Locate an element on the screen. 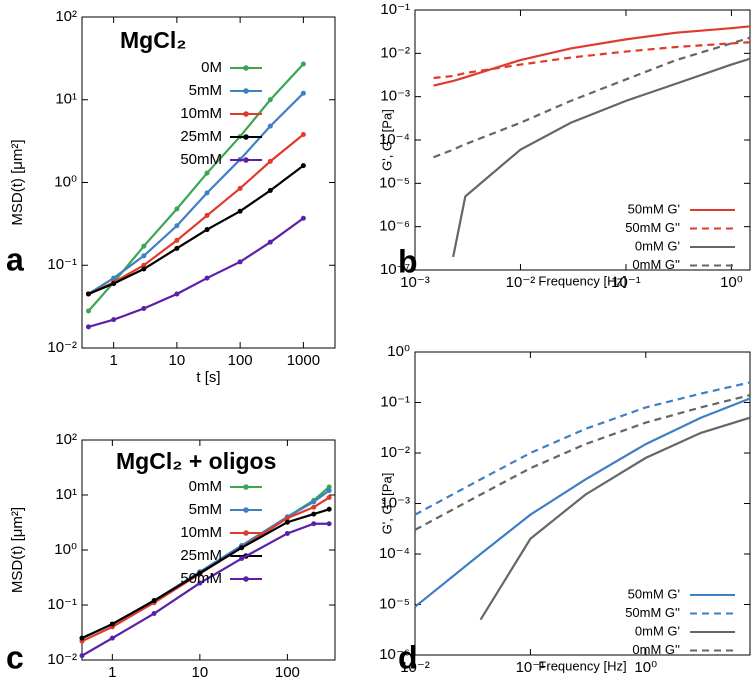  panel-label: a is located at coordinates (15, 259).